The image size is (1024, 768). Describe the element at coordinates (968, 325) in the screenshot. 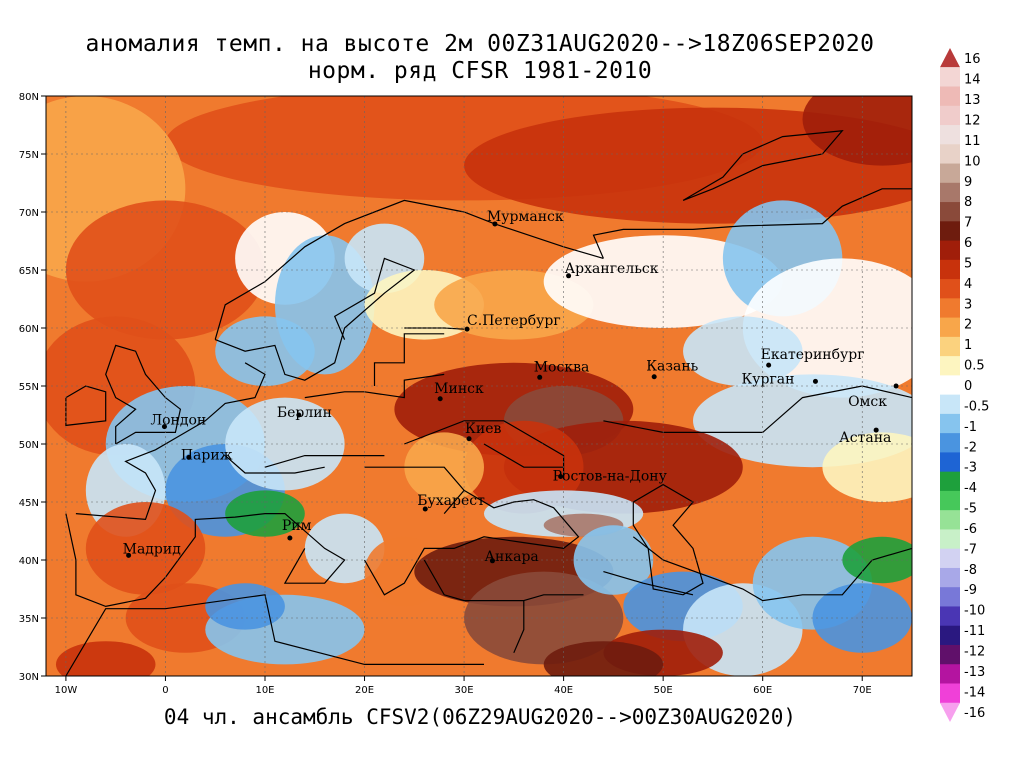

I see `colorbar-label: 2` at that location.